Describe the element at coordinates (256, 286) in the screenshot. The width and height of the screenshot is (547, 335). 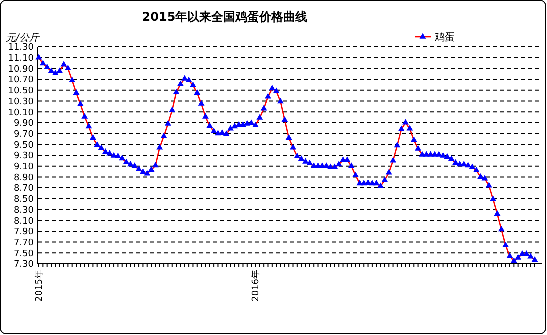
I see `x-tick-label: 2016年` at that location.